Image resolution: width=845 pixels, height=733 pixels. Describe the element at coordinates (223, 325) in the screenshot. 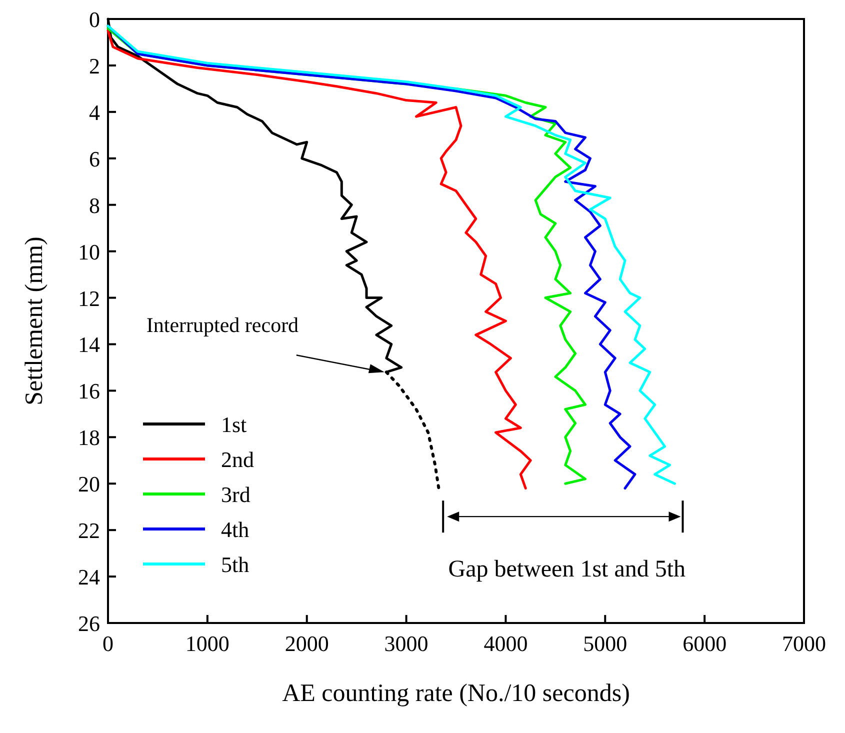

I see `annotation: Interrupted record` at that location.